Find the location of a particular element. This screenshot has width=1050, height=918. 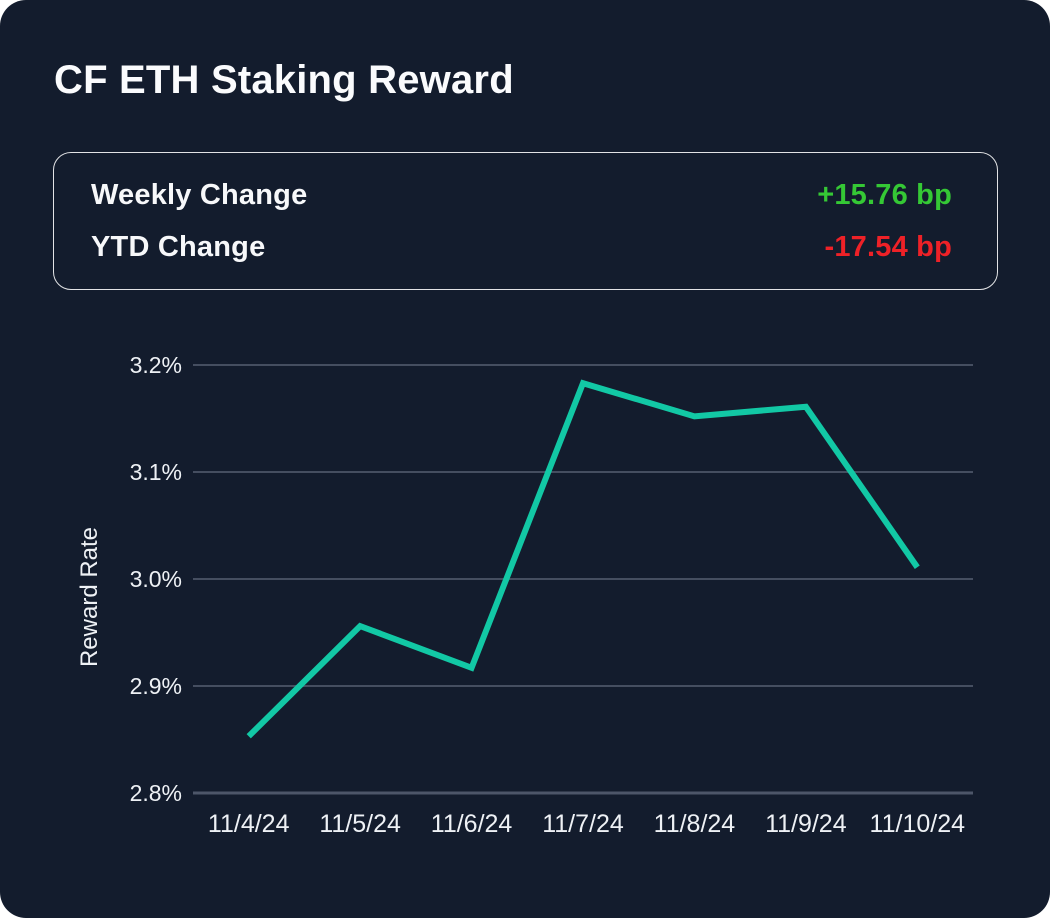

y-tick-label: 3.1% is located at coordinates (156, 472).